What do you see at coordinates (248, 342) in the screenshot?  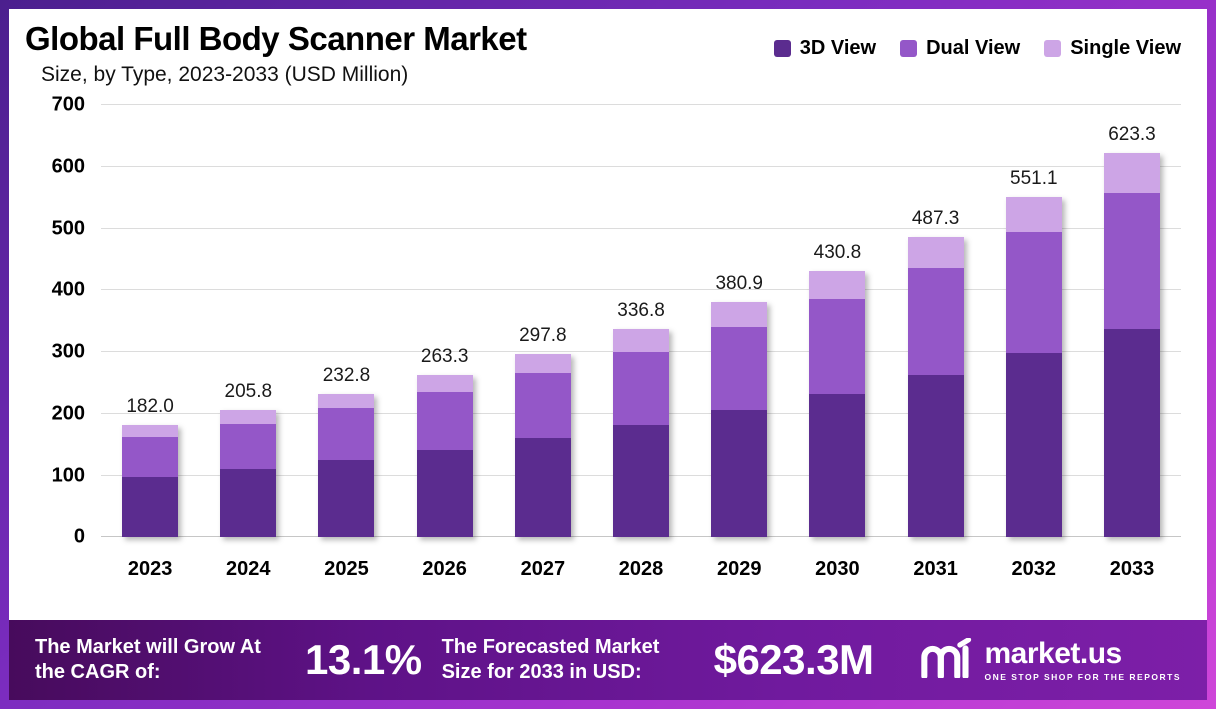 I see `bar-group: 205.8 2024` at bounding box center [248, 342].